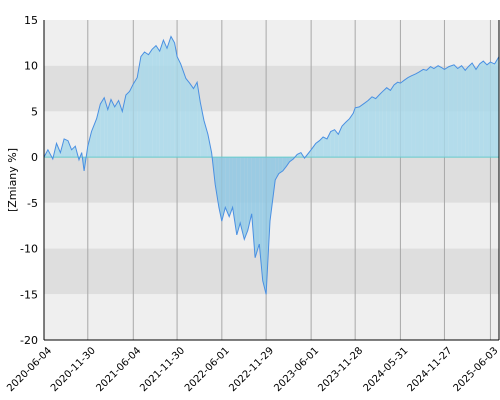  What do you see at coordinates (31, 66) in the screenshot?
I see `y-tick-label: 10` at bounding box center [31, 66].